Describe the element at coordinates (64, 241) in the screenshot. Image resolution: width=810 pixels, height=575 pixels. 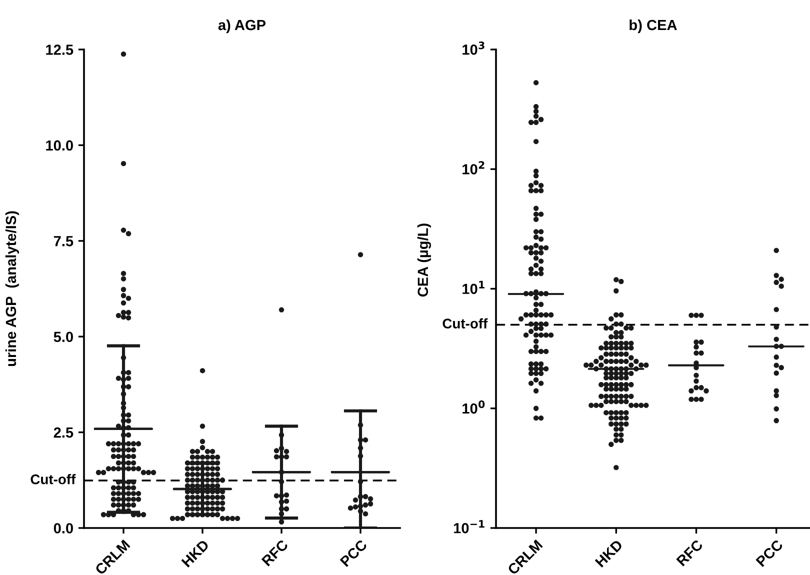
I see `y-tick-label: 7.5` at that location.